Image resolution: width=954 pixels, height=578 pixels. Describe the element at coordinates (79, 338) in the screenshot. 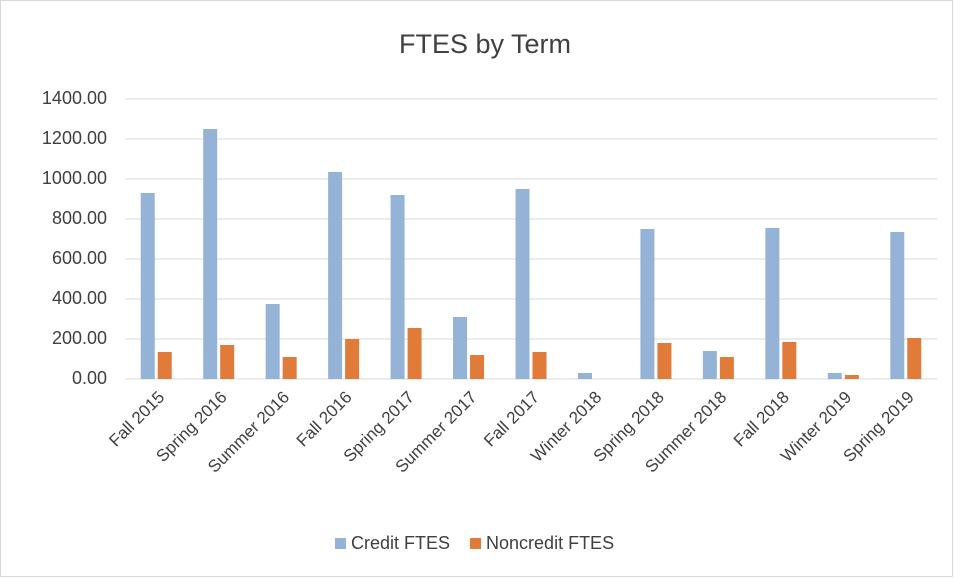

I see `y-tick-label: 200.00` at that location.